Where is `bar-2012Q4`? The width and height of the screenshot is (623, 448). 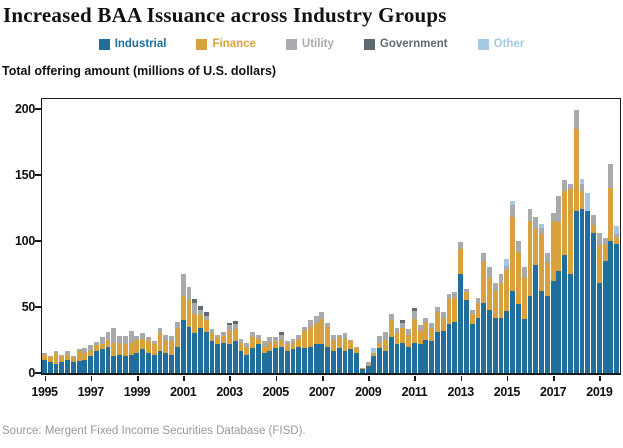
bar-2012Q4 is located at coordinates (455, 236).